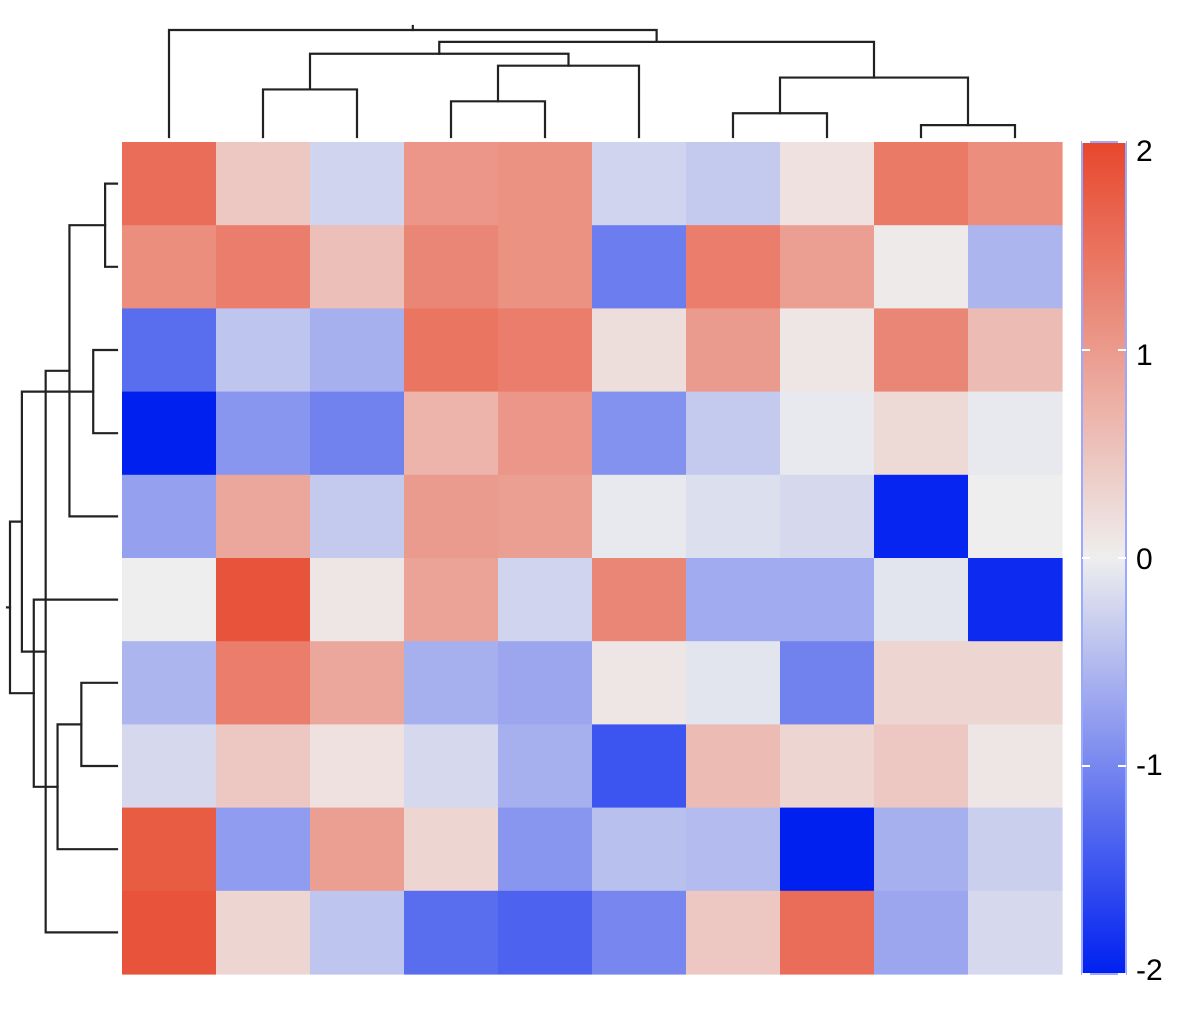 The height and width of the screenshot is (1016, 1184). What do you see at coordinates (1149, 765) in the screenshot?
I see `colorbar-tick-label-minus-1: -1` at bounding box center [1149, 765].